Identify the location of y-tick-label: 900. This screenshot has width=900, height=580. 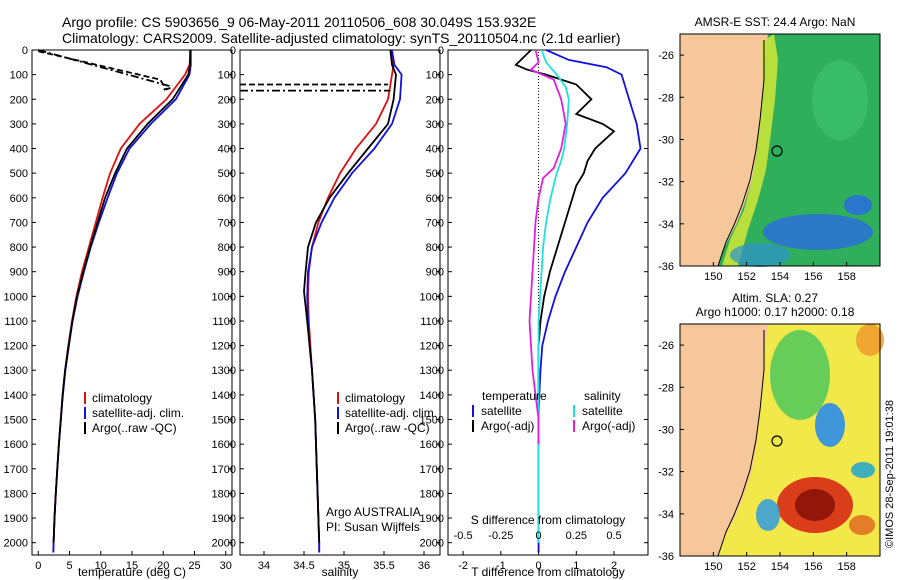
(19, 273).